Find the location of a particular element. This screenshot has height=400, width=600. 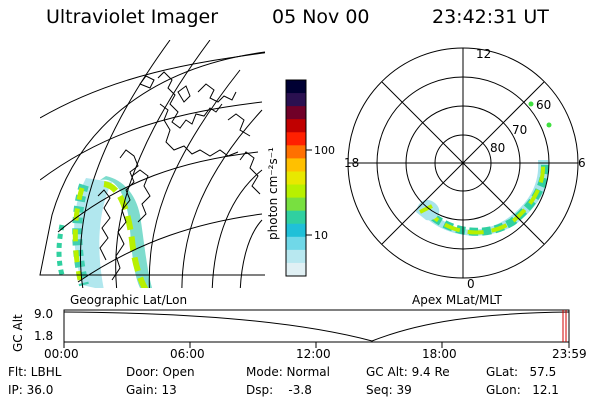

xtick-0600: 06:00 is located at coordinates (187, 354).